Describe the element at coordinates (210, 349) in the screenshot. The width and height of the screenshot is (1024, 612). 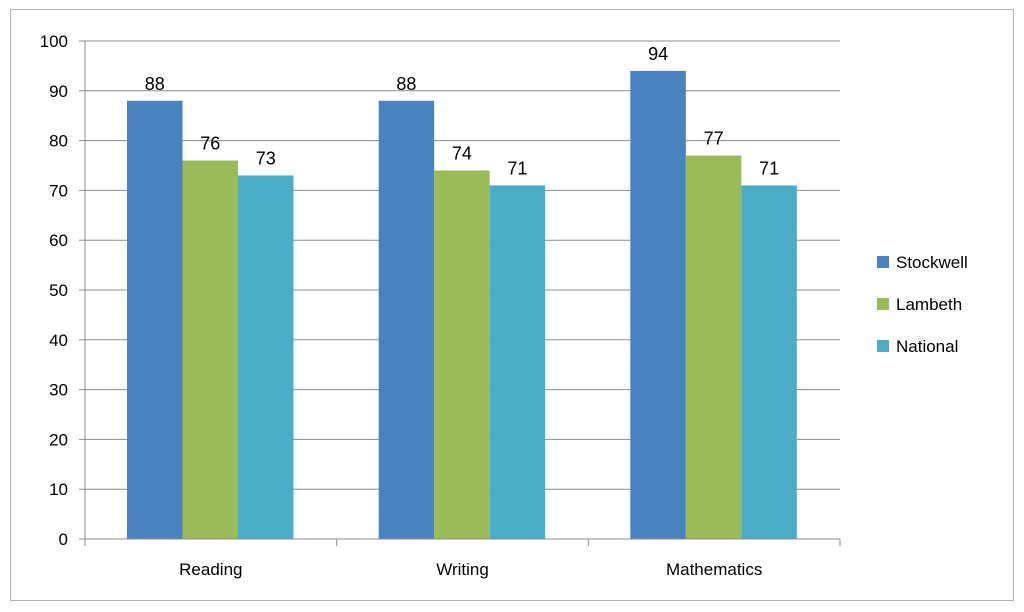
I see `bar-lambeth-reading` at that location.